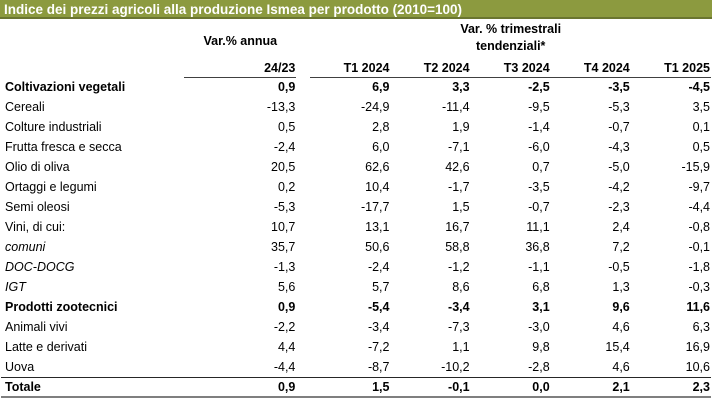  Describe the element at coordinates (286, 347) in the screenshot. I see `value-cell: 4,4` at that location.